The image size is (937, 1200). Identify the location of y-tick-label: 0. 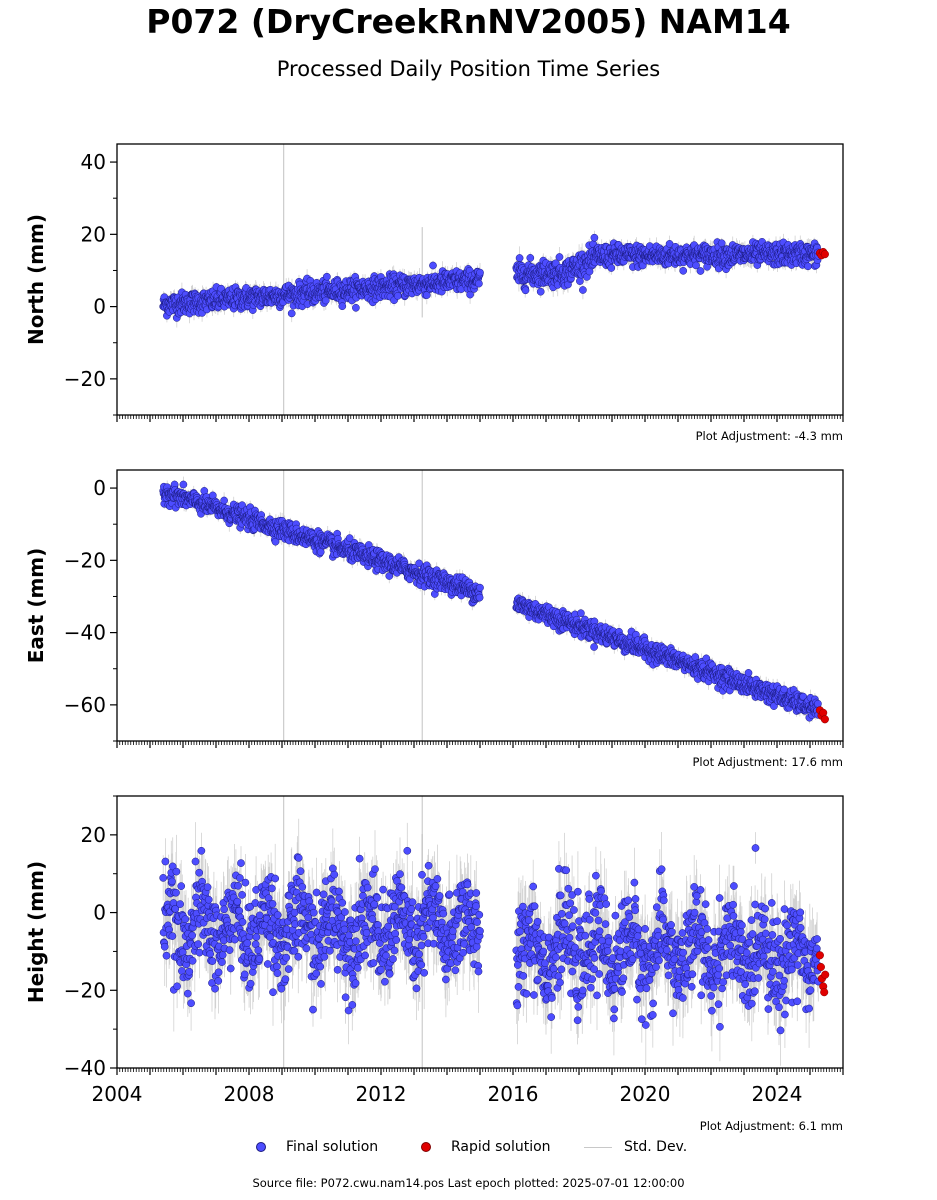
(99, 488).